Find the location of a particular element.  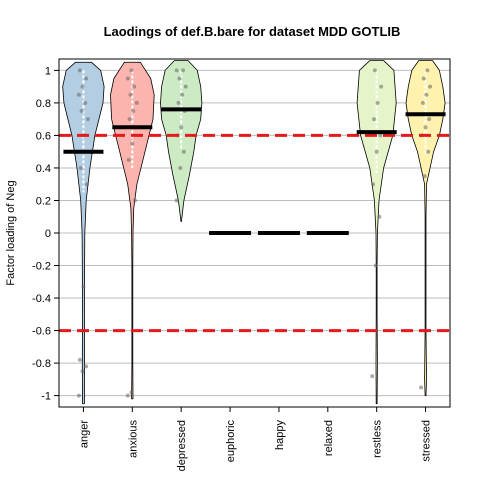

y-tick-label: -0.2 is located at coordinates (41, 267).